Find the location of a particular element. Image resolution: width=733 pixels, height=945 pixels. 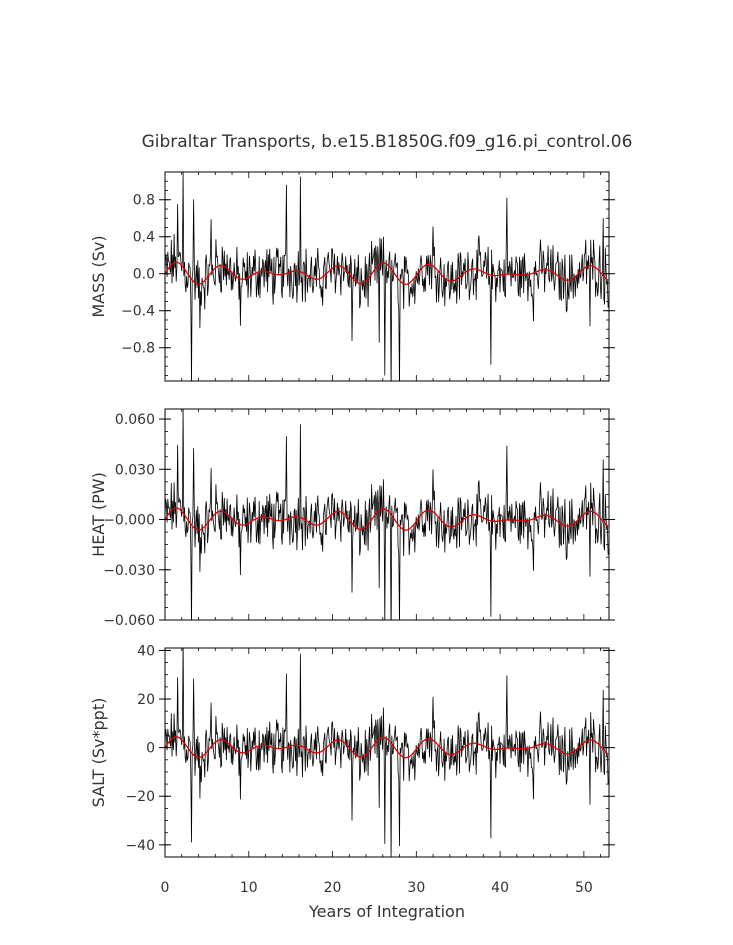

x-tick-label: 0 is located at coordinates (165, 888).